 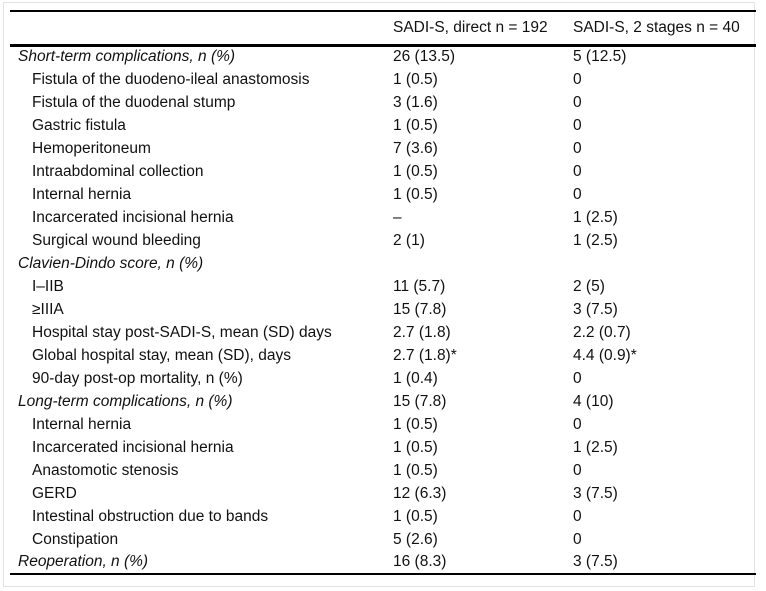 What do you see at coordinates (589, 286) in the screenshot?
I see `row-value-col2: 2 (5)` at bounding box center [589, 286].